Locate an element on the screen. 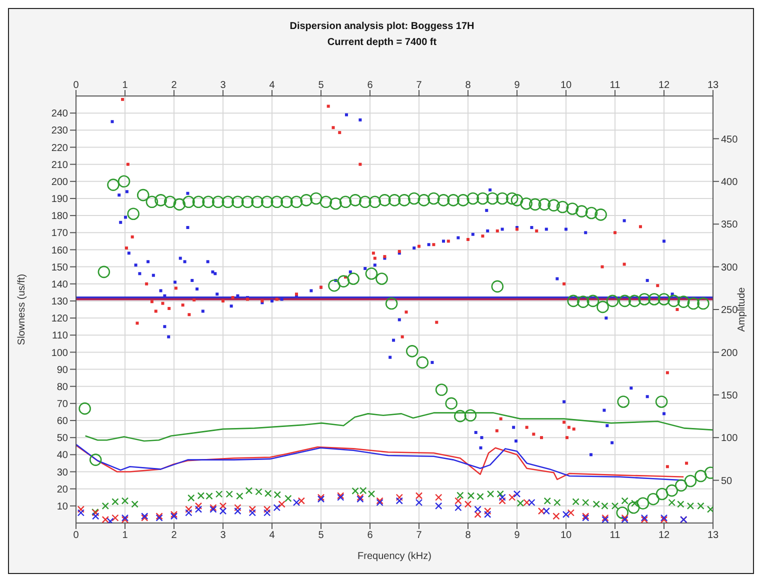  y2-tick-label: 250 is located at coordinates (729, 310).